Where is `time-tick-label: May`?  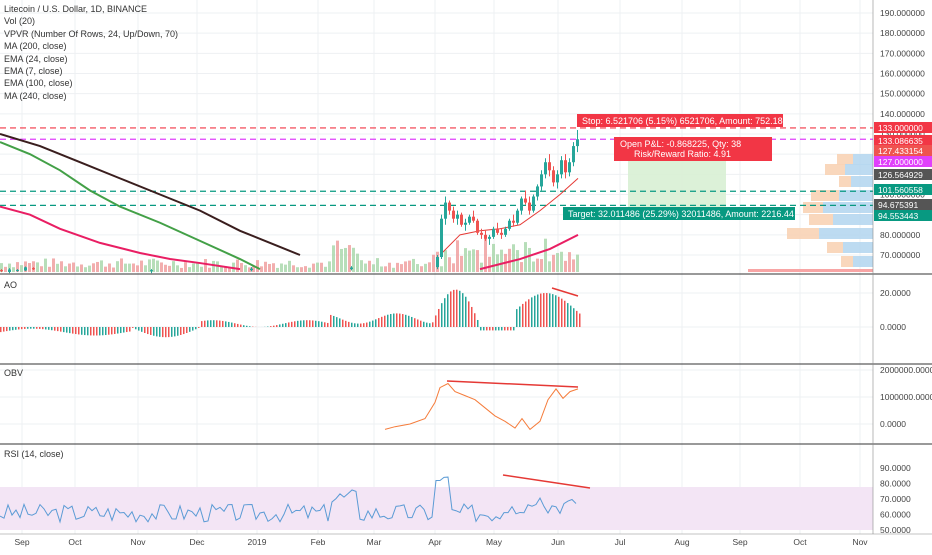 time-tick-label: May is located at coordinates (494, 542).